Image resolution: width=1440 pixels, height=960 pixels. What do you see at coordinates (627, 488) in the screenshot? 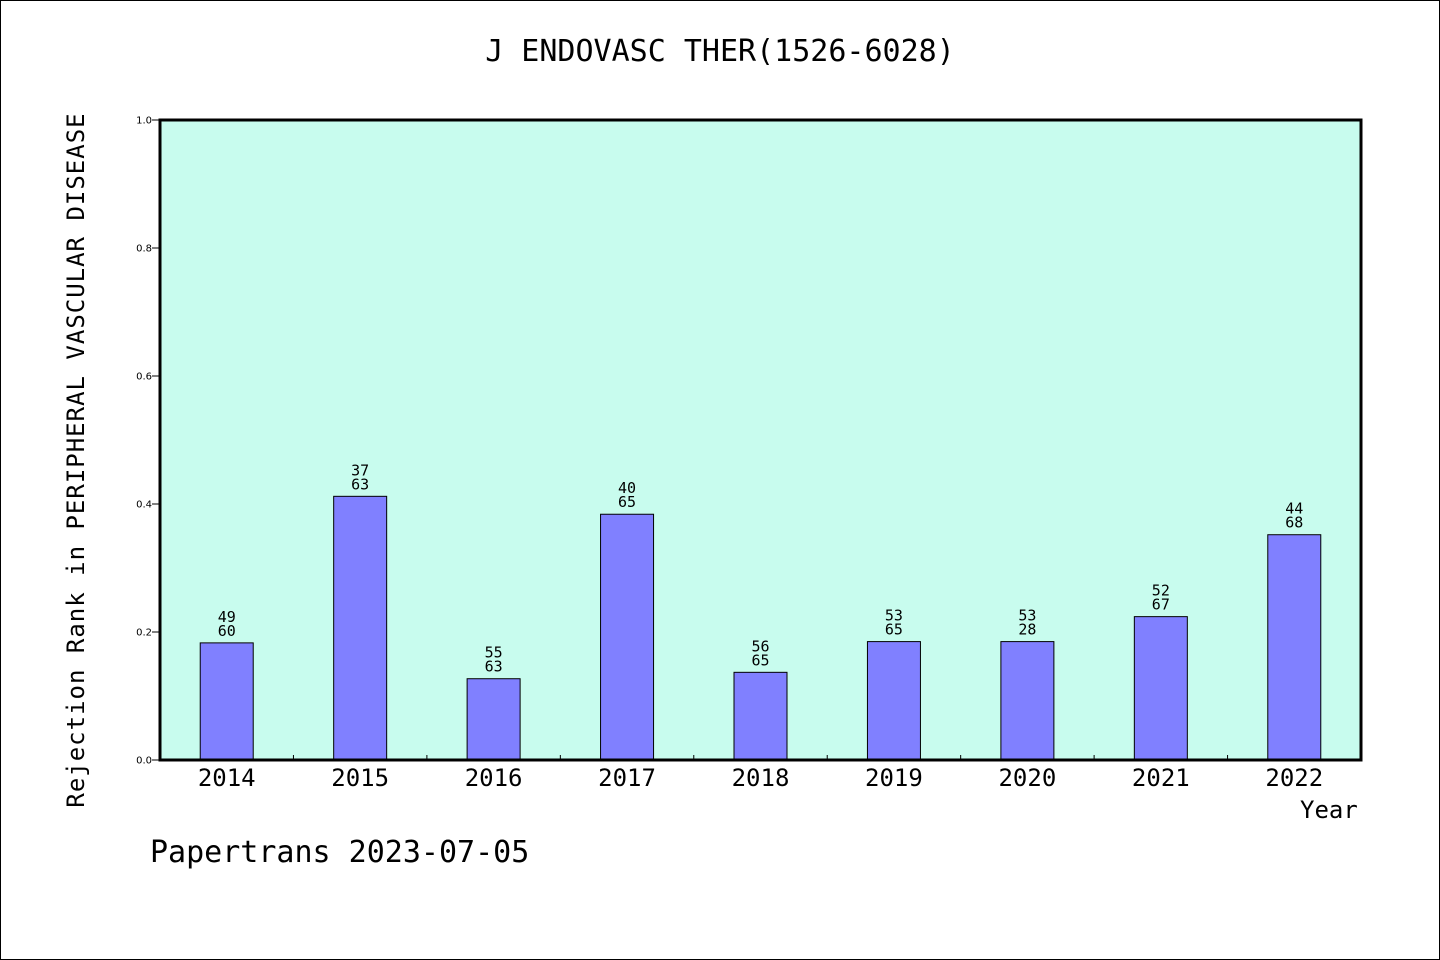
I see `bar-label-top: 40` at bounding box center [627, 488].